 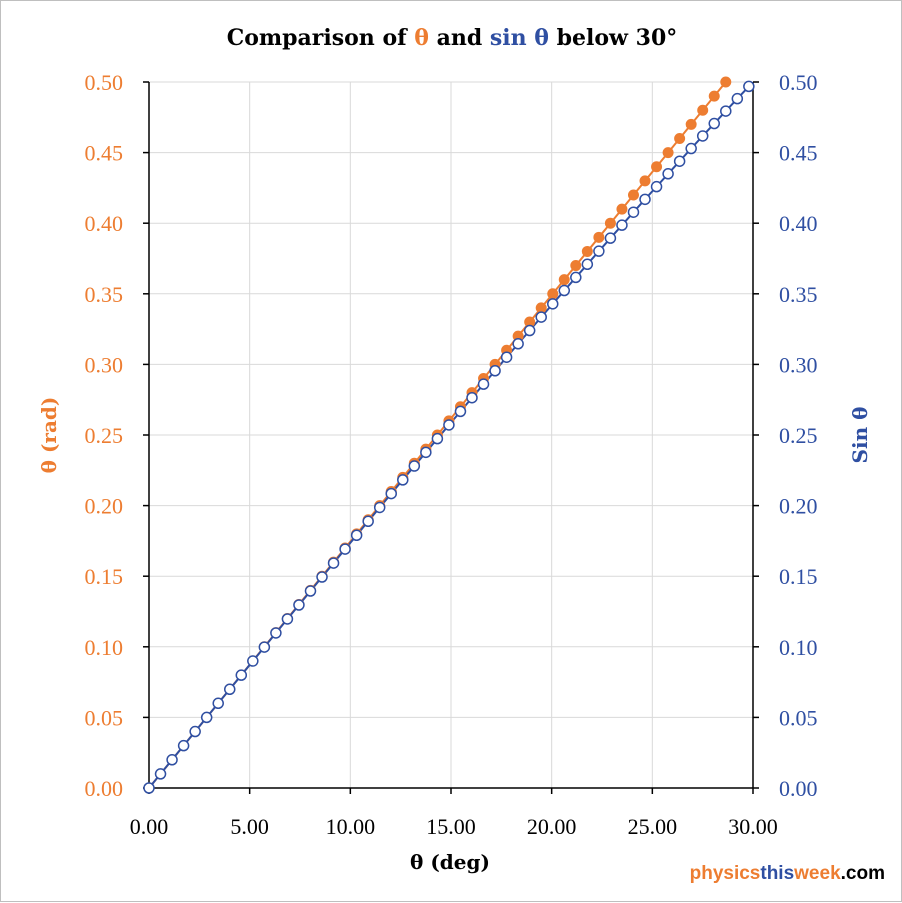 I want to click on watermark: physicsthisweek.com, so click(x=787, y=873).